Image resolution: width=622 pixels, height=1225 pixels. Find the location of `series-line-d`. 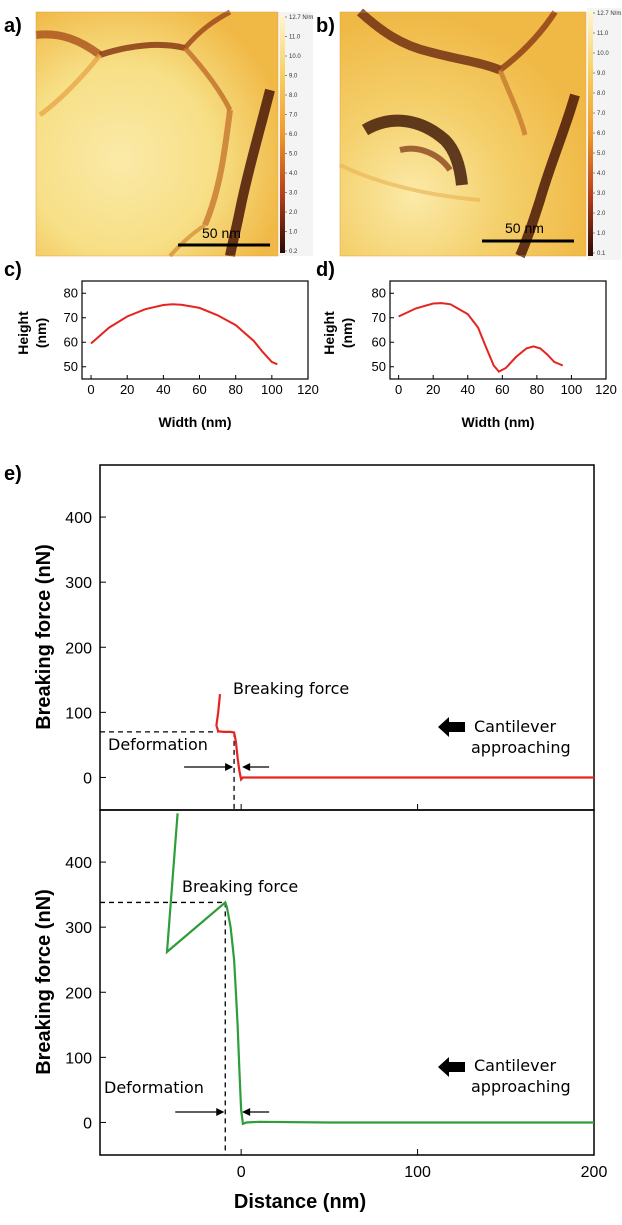

series-line-d is located at coordinates (481, 337).